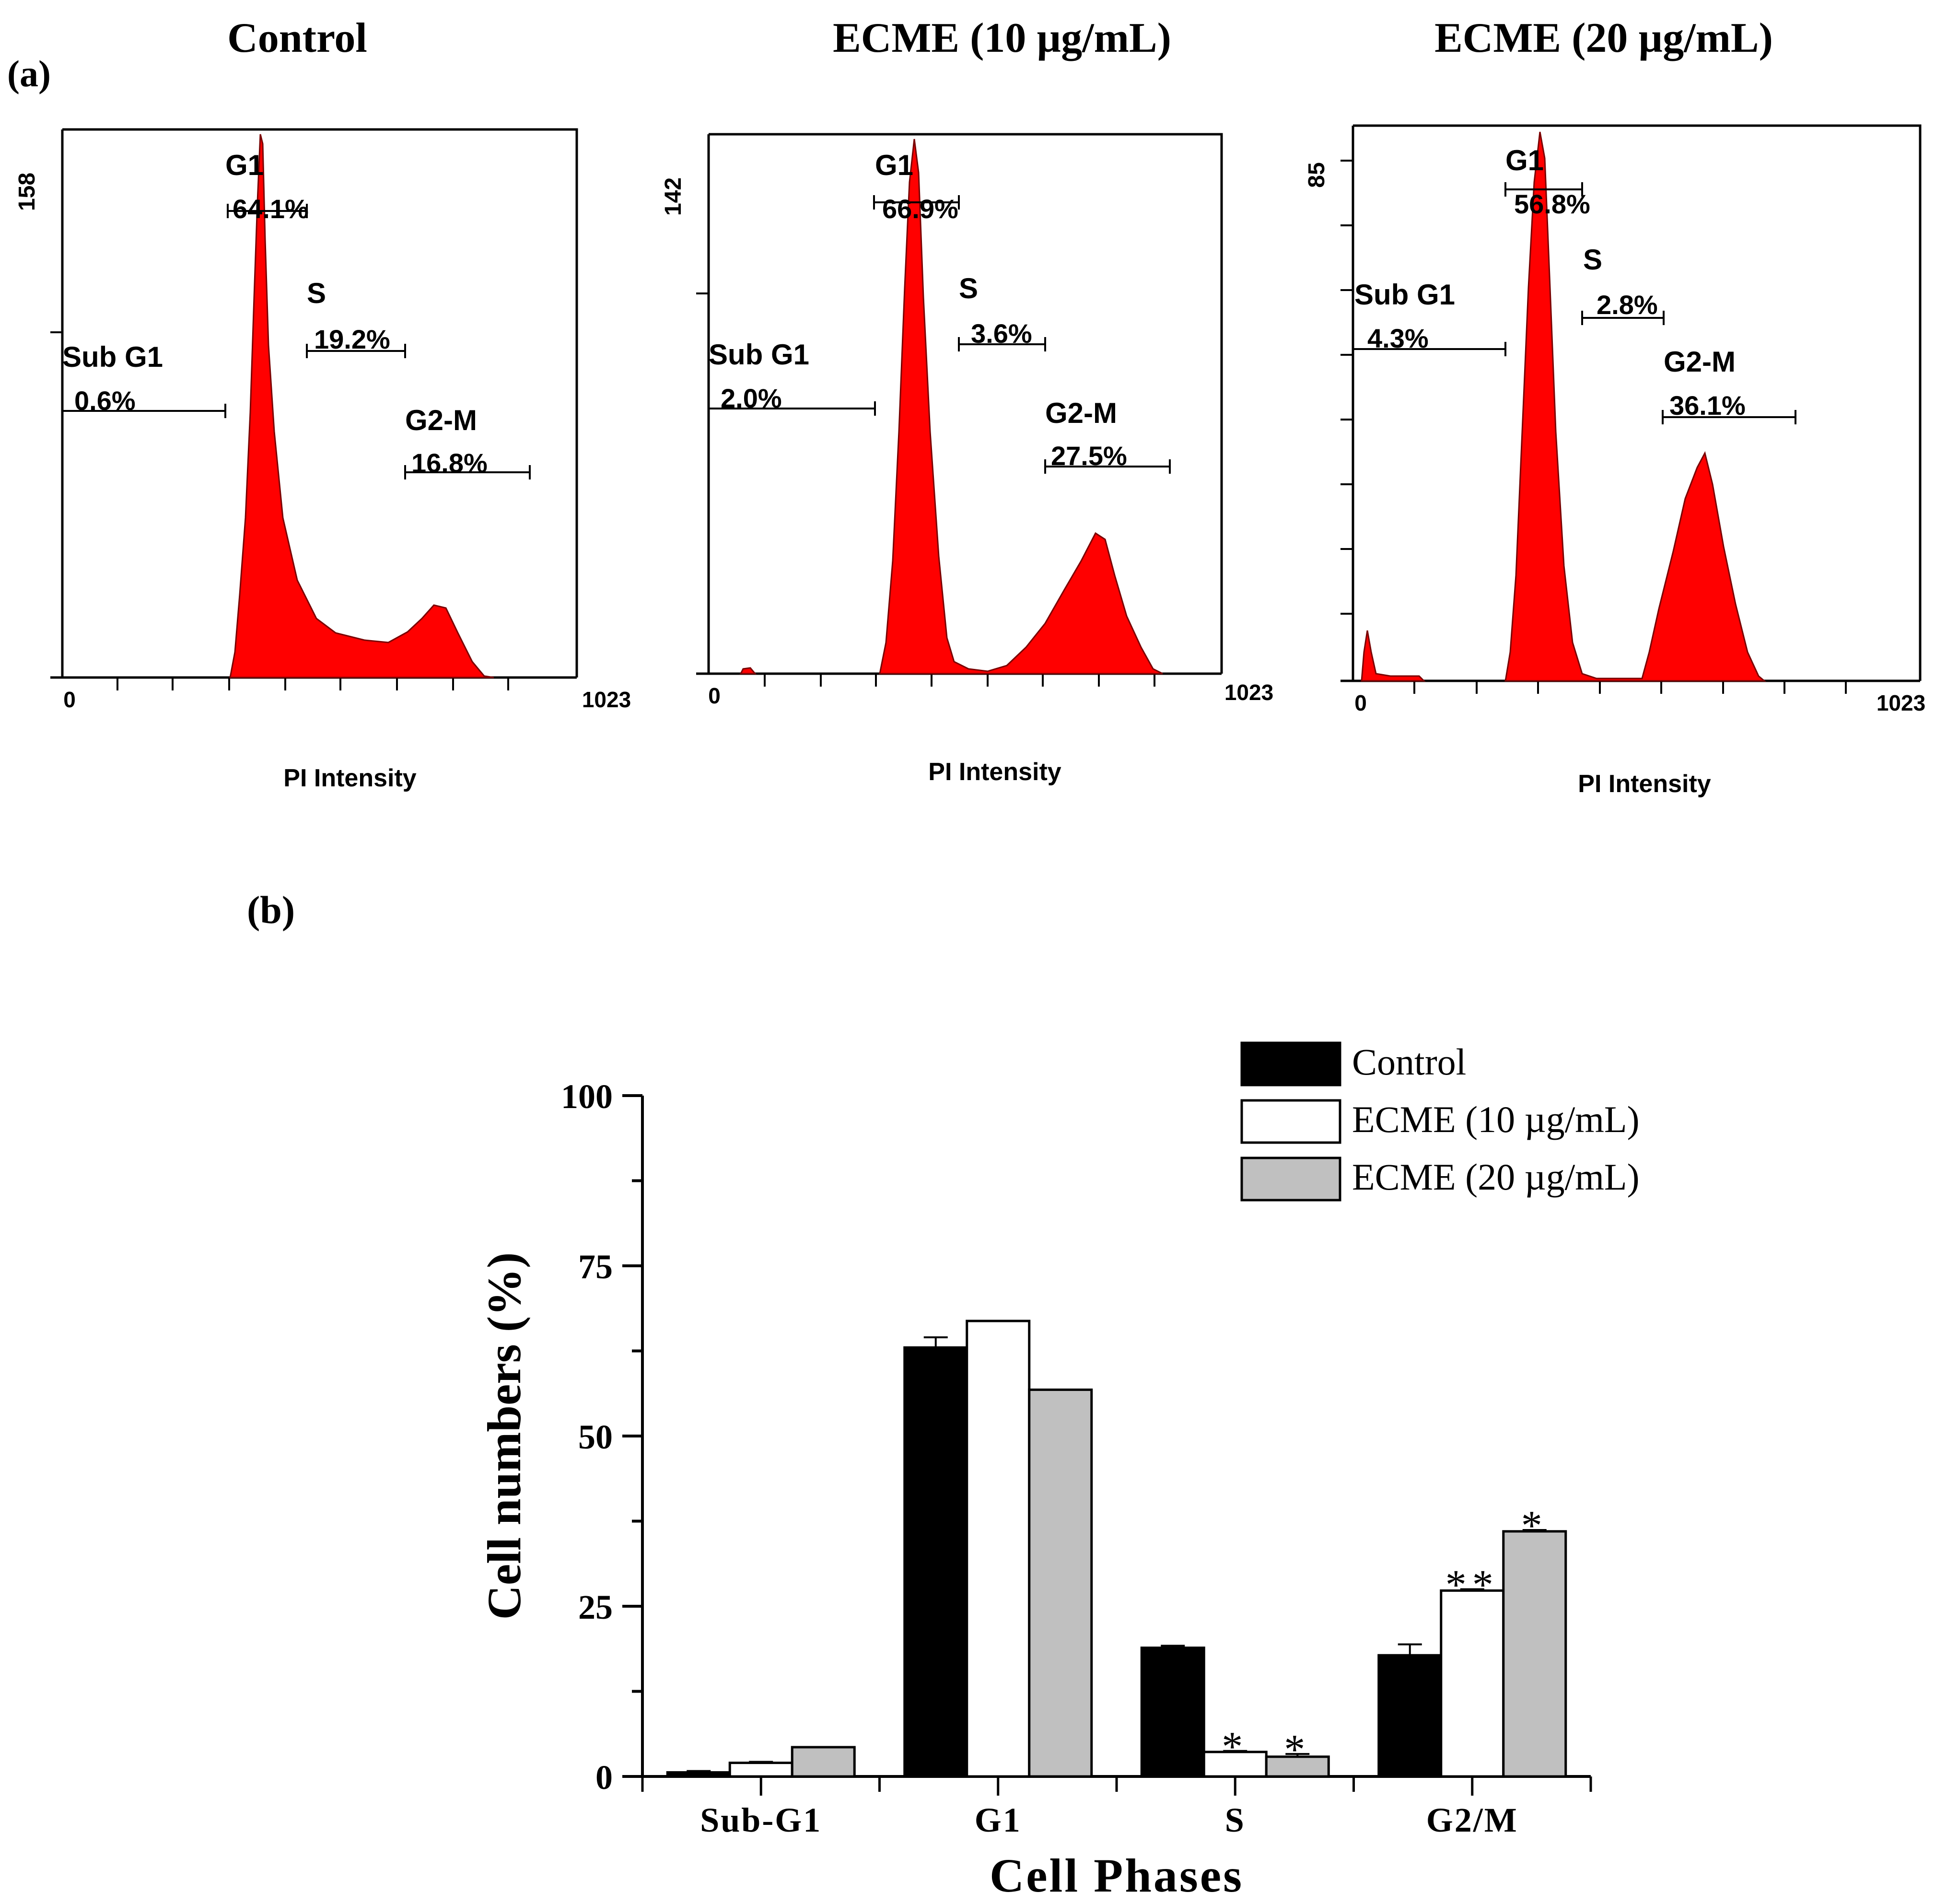 This screenshot has height=1904, width=1935. I want to click on gate-g1: G1 64.1%, so click(267, 186).